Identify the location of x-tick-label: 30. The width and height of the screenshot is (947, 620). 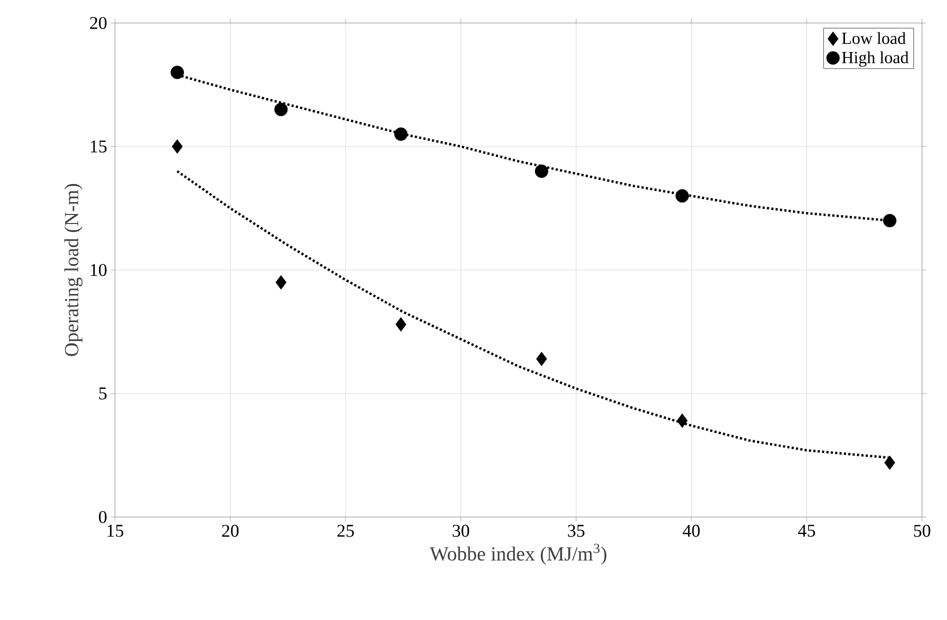
(461, 530).